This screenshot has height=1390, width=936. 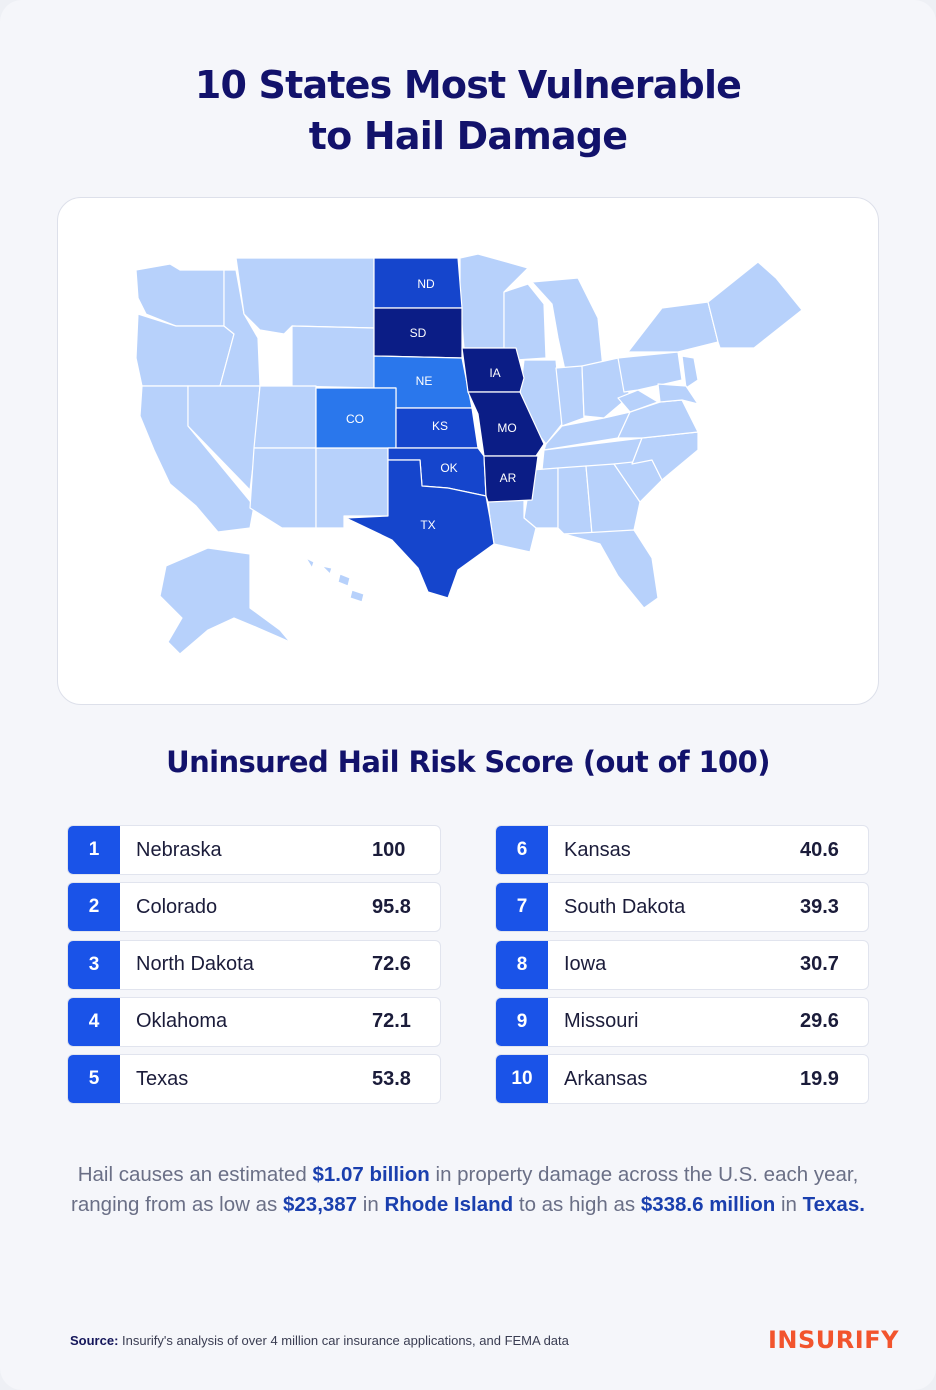 What do you see at coordinates (638, 401) in the screenshot?
I see `state-wv` at bounding box center [638, 401].